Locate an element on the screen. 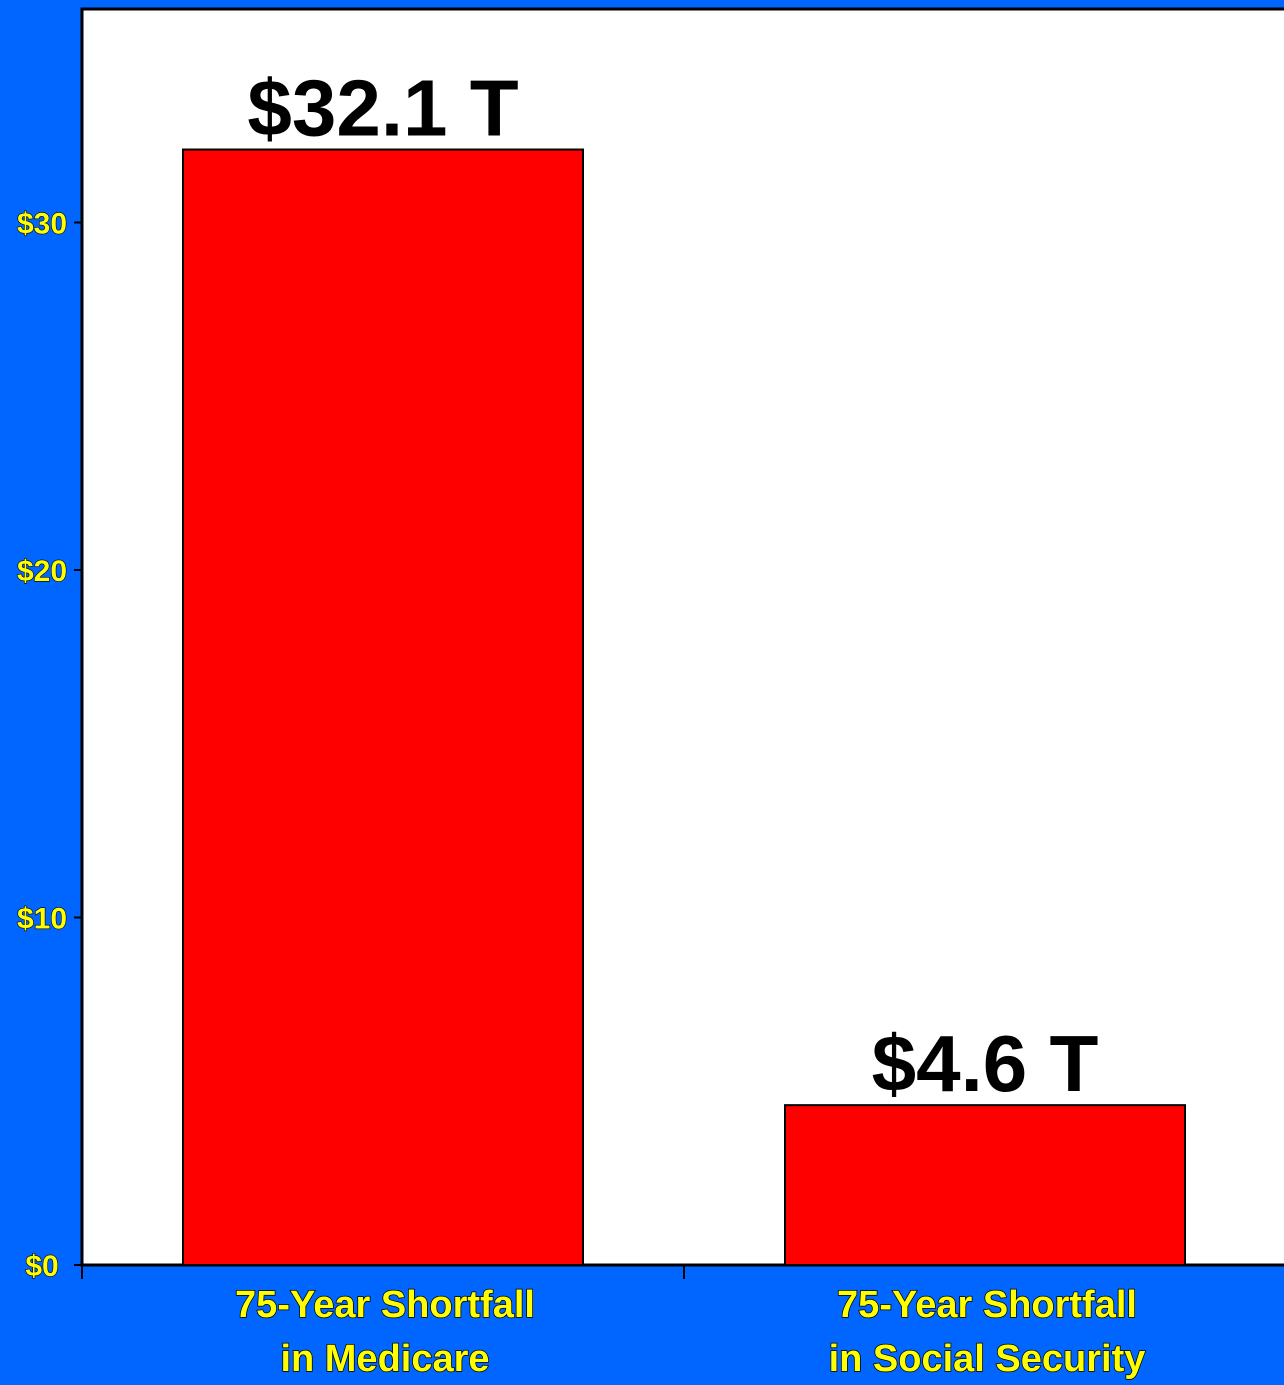 The image size is (1284, 1385). y-axis: $0 $10 $20 $30 is located at coordinates (49, 745).